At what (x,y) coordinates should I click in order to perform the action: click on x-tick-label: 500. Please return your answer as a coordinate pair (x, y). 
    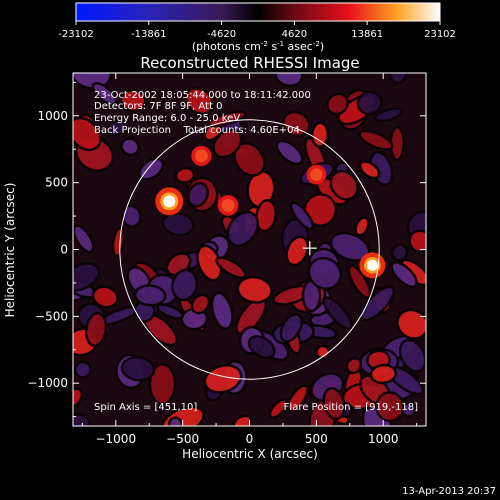
    Looking at the image, I should click on (316, 439).